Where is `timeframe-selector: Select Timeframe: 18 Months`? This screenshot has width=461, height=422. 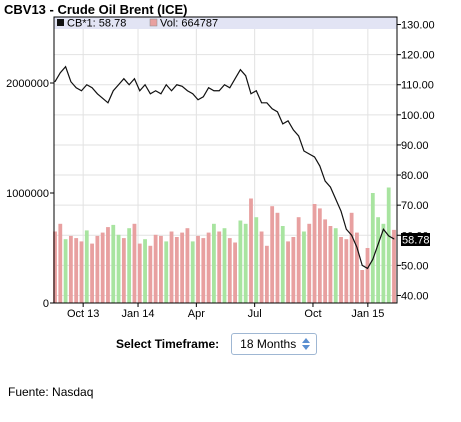
timeframe-selector: Select Timeframe: 18 Months is located at coordinates (217, 344).